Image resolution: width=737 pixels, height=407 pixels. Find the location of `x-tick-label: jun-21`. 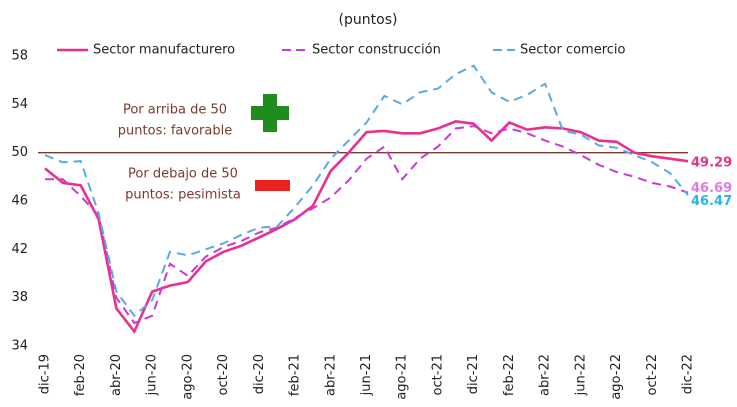

x-tick-label: jun-21 is located at coordinates (366, 375).